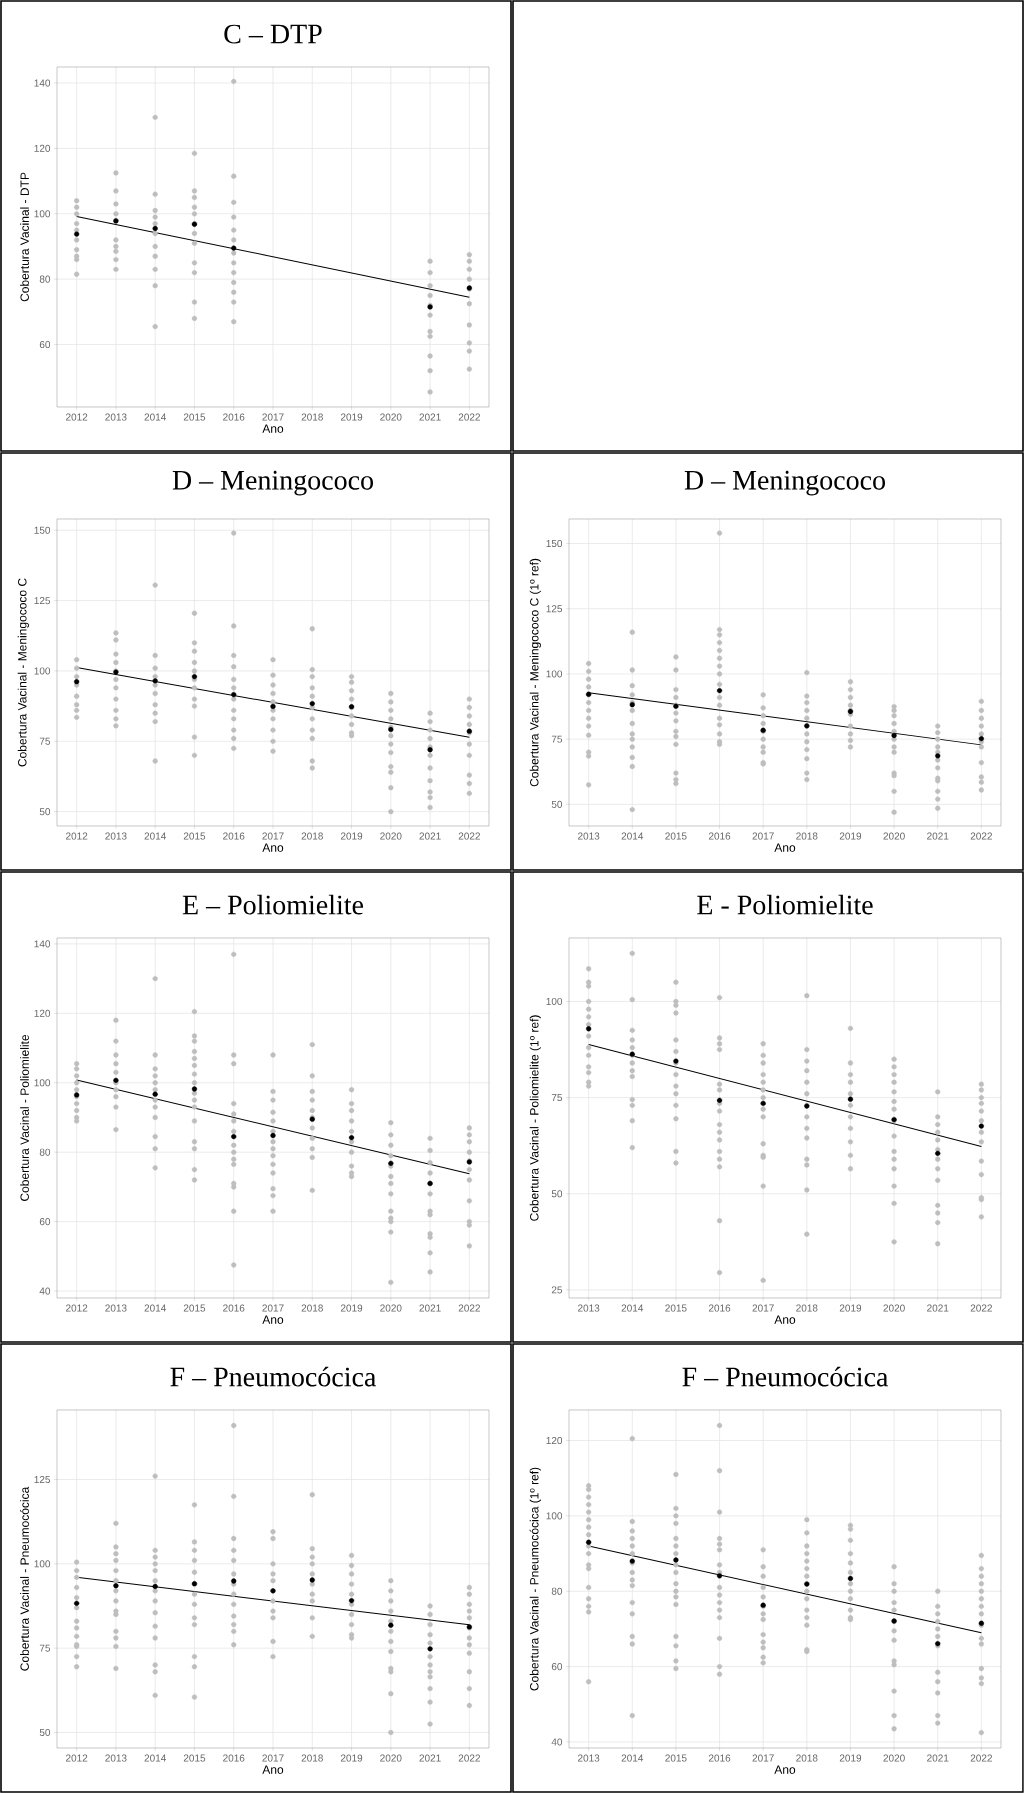  What do you see at coordinates (535, 1579) in the screenshot?
I see `y-axis-title: Cobertura Vacinal - Pneumocócica (1º ref)` at bounding box center [535, 1579].